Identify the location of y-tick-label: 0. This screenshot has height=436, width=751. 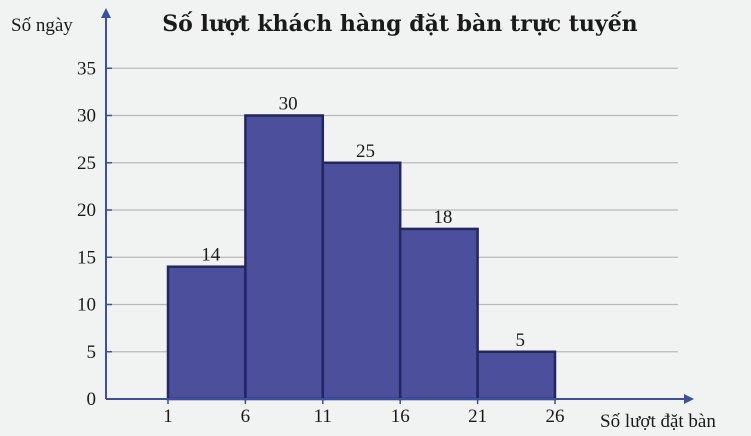
(92, 399).